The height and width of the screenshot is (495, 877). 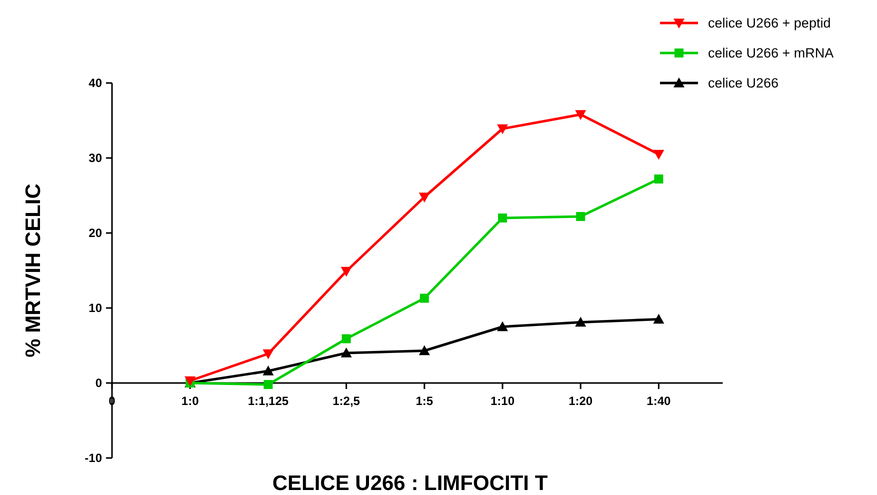 I want to click on y-tick-label: 10, so click(x=95, y=308).